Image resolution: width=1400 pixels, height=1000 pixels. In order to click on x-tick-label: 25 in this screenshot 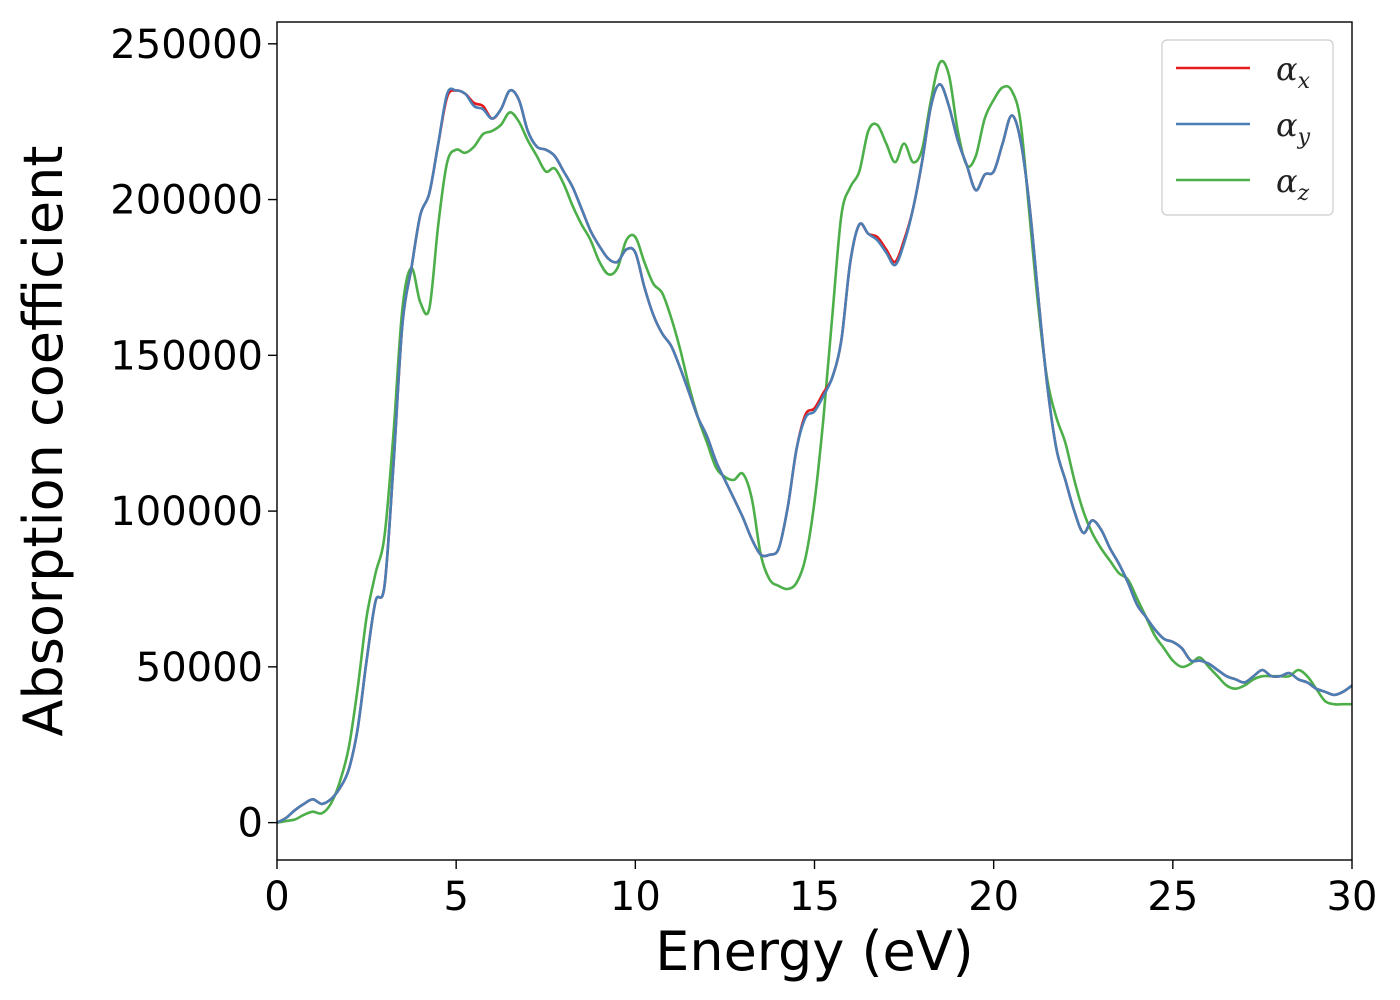, I will do `click(1172, 897)`.